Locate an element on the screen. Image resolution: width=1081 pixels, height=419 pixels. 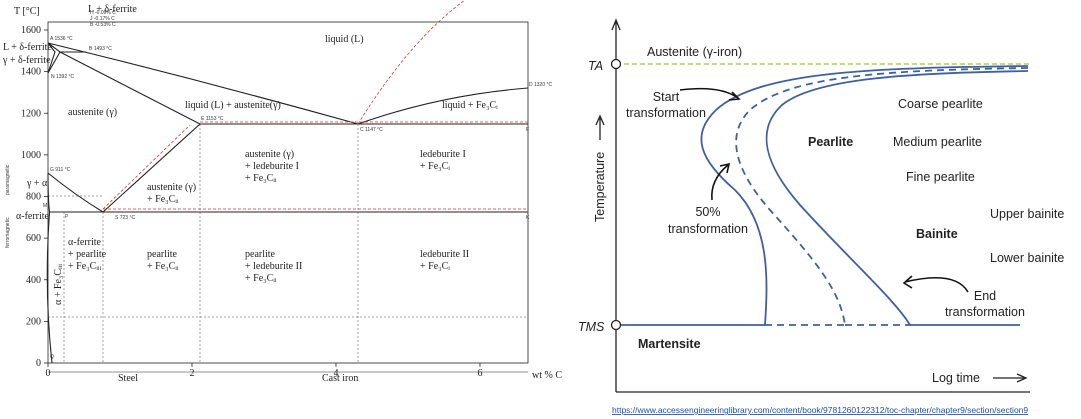
y-tick-label: 800 is located at coordinates (33, 197).